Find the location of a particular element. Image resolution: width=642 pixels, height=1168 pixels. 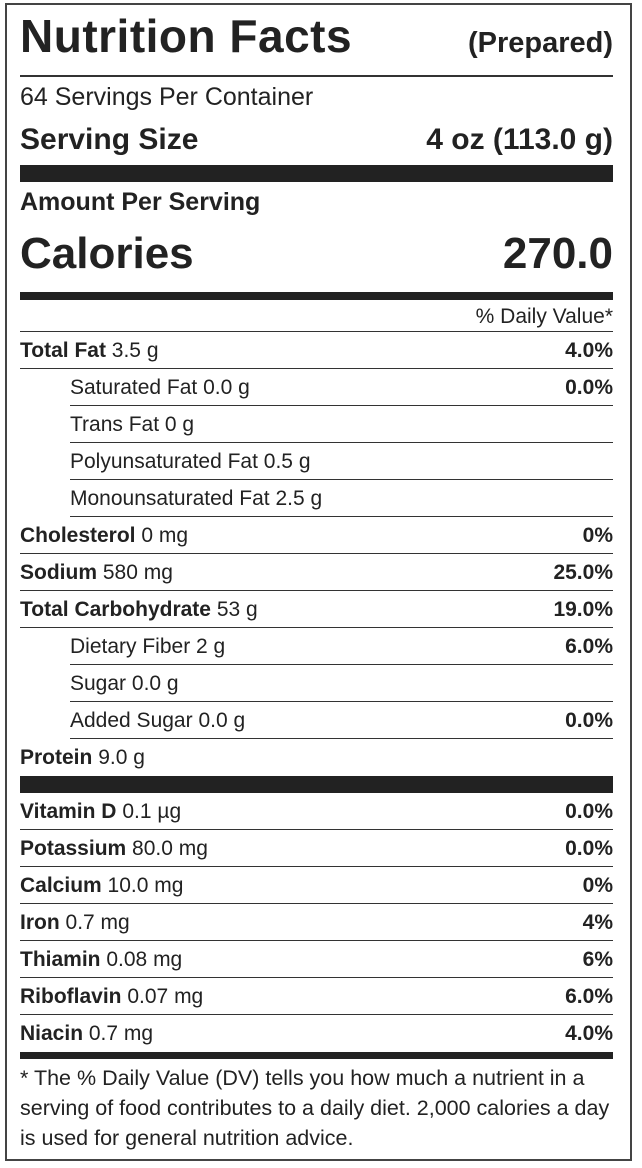

nutrient-name: Saturated Fat is located at coordinates (134, 387).